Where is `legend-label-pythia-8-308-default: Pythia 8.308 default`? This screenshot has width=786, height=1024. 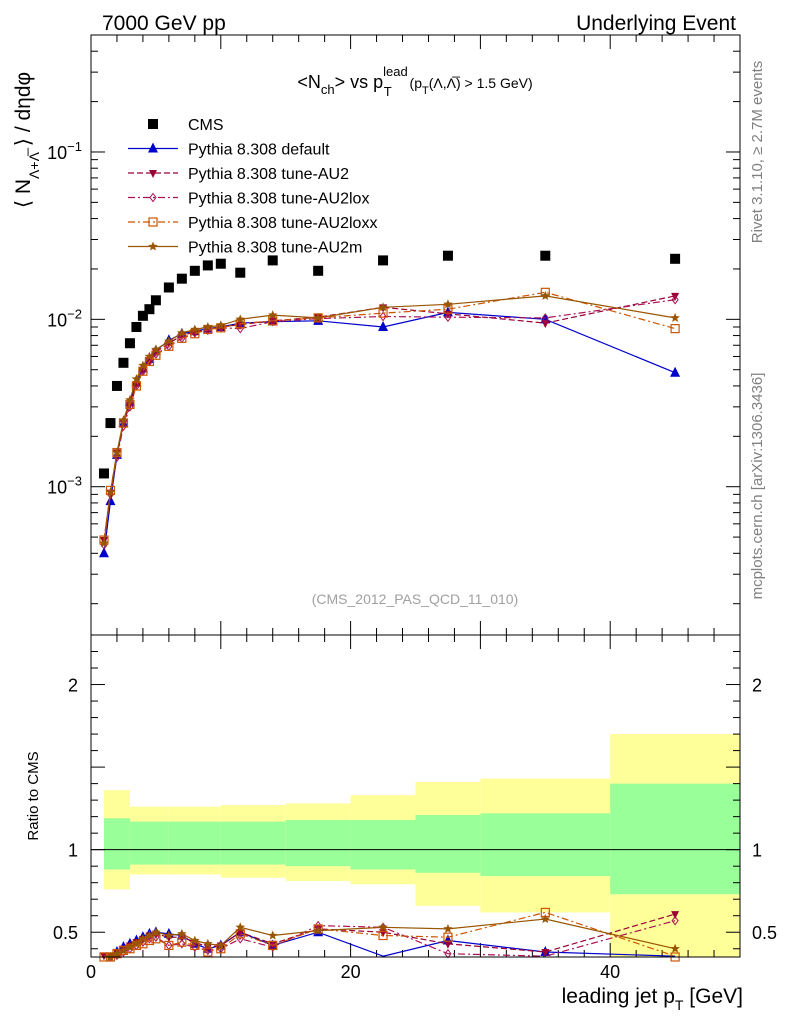 legend-label-pythia-8-308-default: Pythia 8.308 default is located at coordinates (259, 150).